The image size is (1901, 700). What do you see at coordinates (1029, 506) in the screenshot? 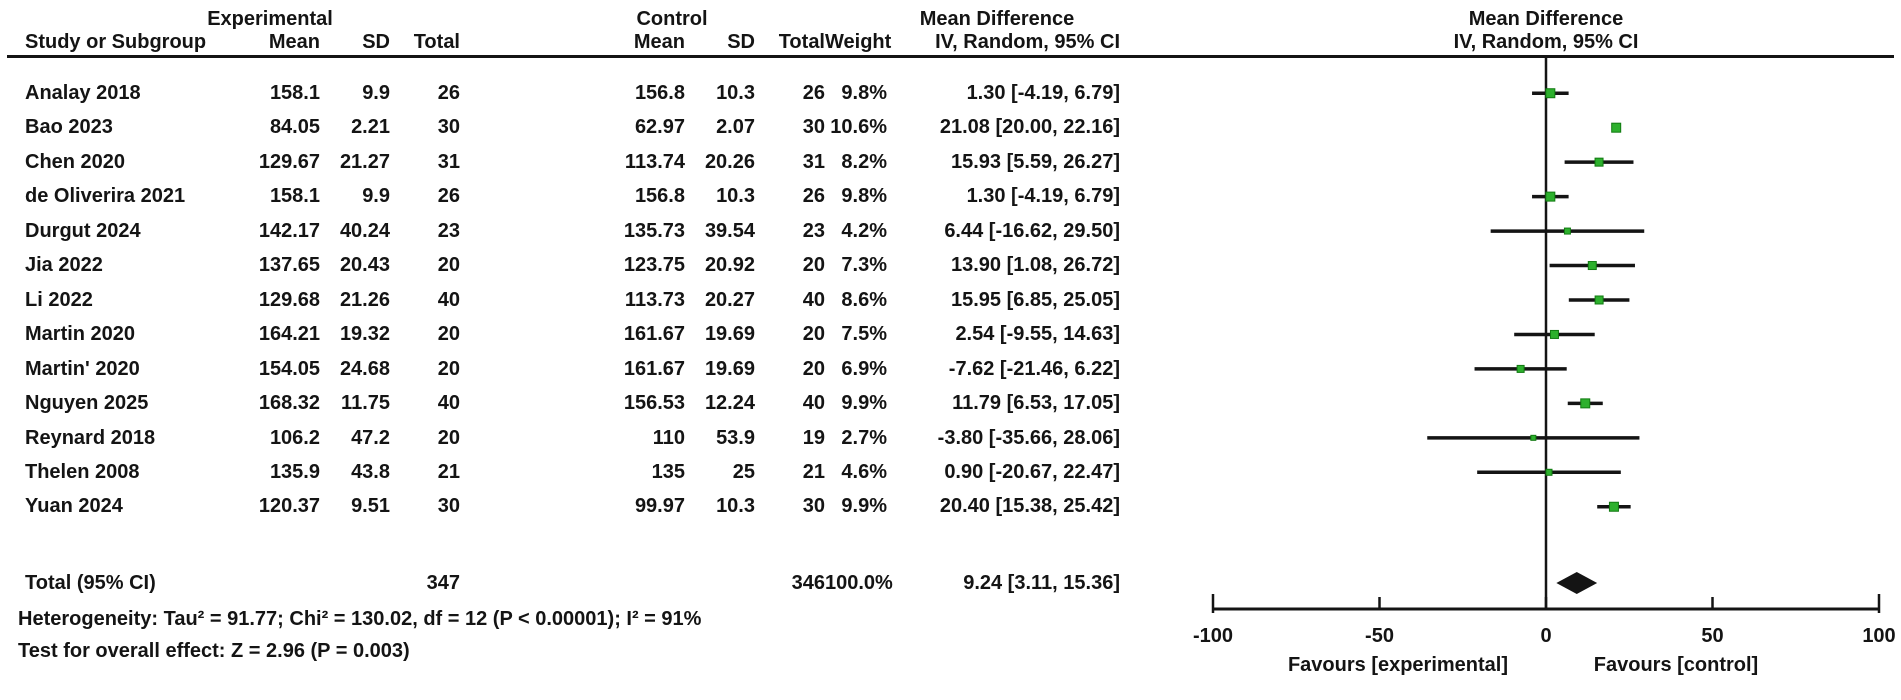
I see `cell-ci-text: 20.40 [15.38, 25.42]` at bounding box center [1029, 506].